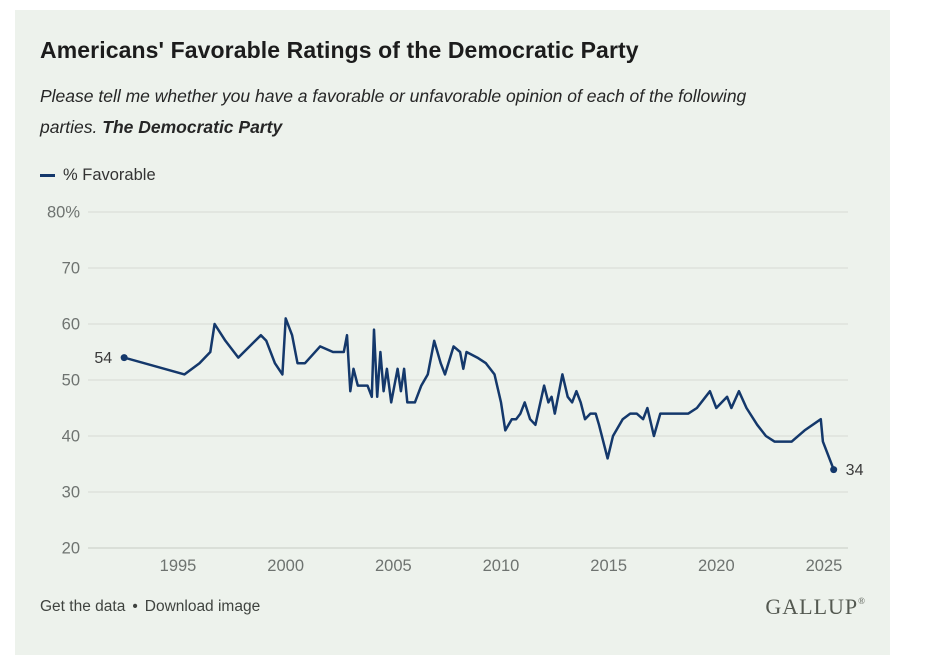  Describe the element at coordinates (285, 566) in the screenshot. I see `x-tick-label-2000: 2000` at that location.